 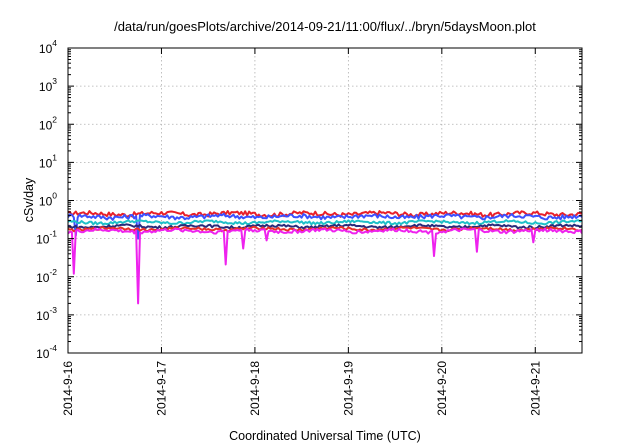 What do you see at coordinates (53, 310) in the screenshot?
I see `y-tick-exponent: -3` at bounding box center [53, 310].